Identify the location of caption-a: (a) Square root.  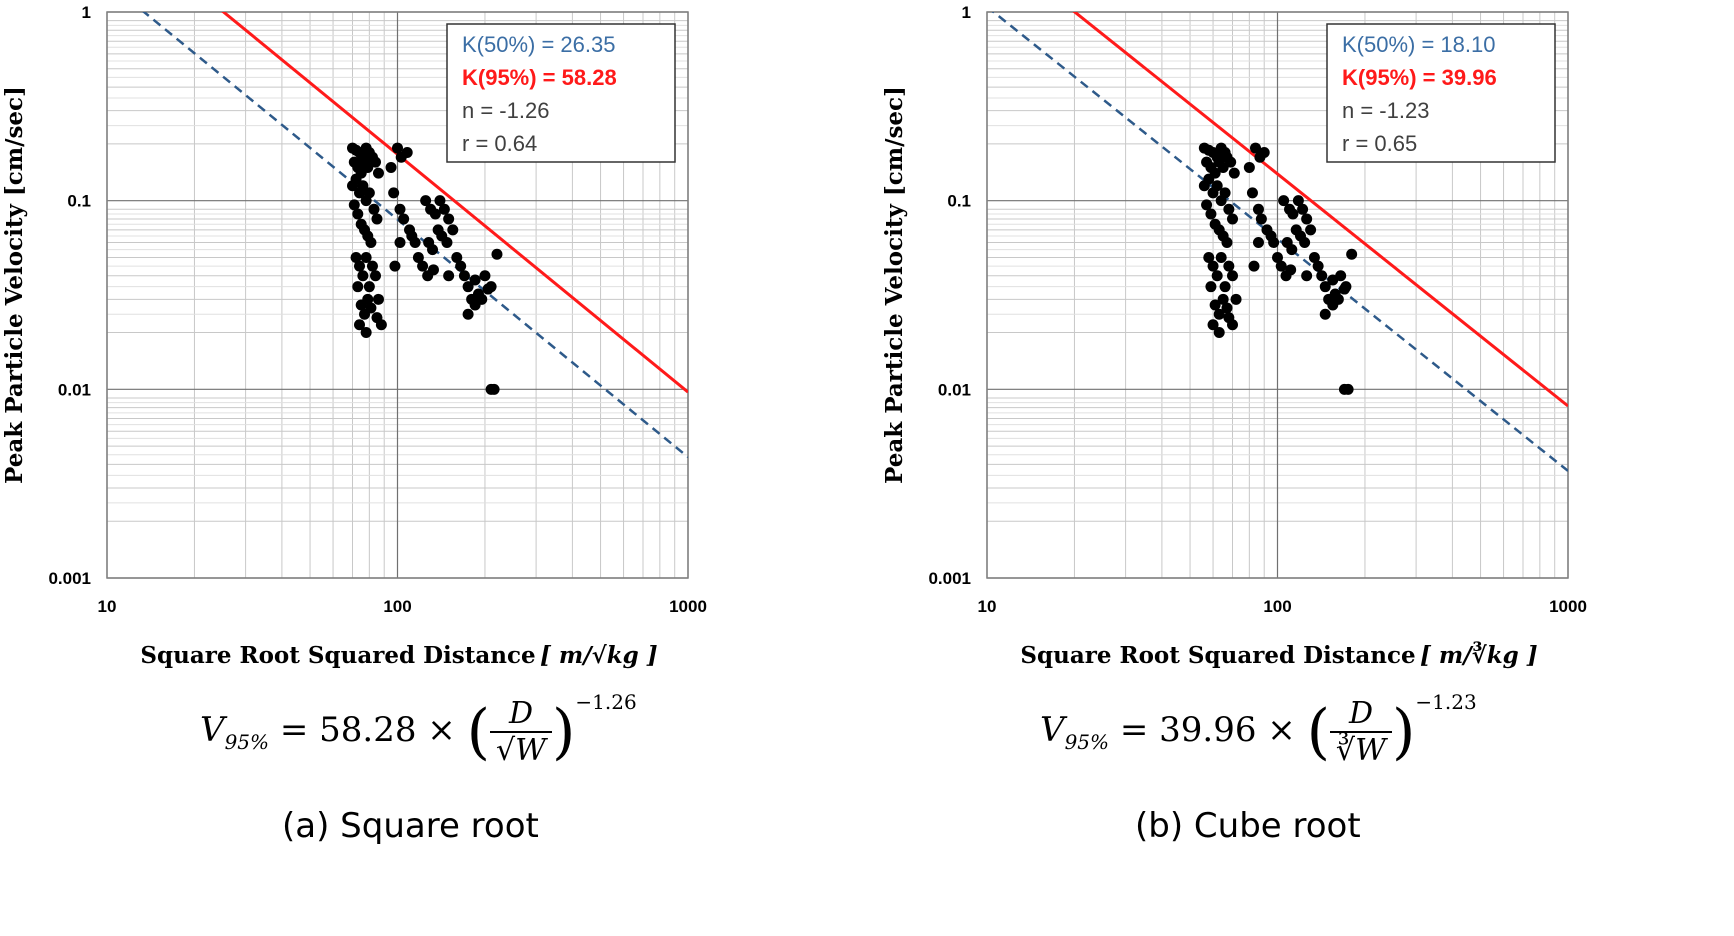
(410, 826).